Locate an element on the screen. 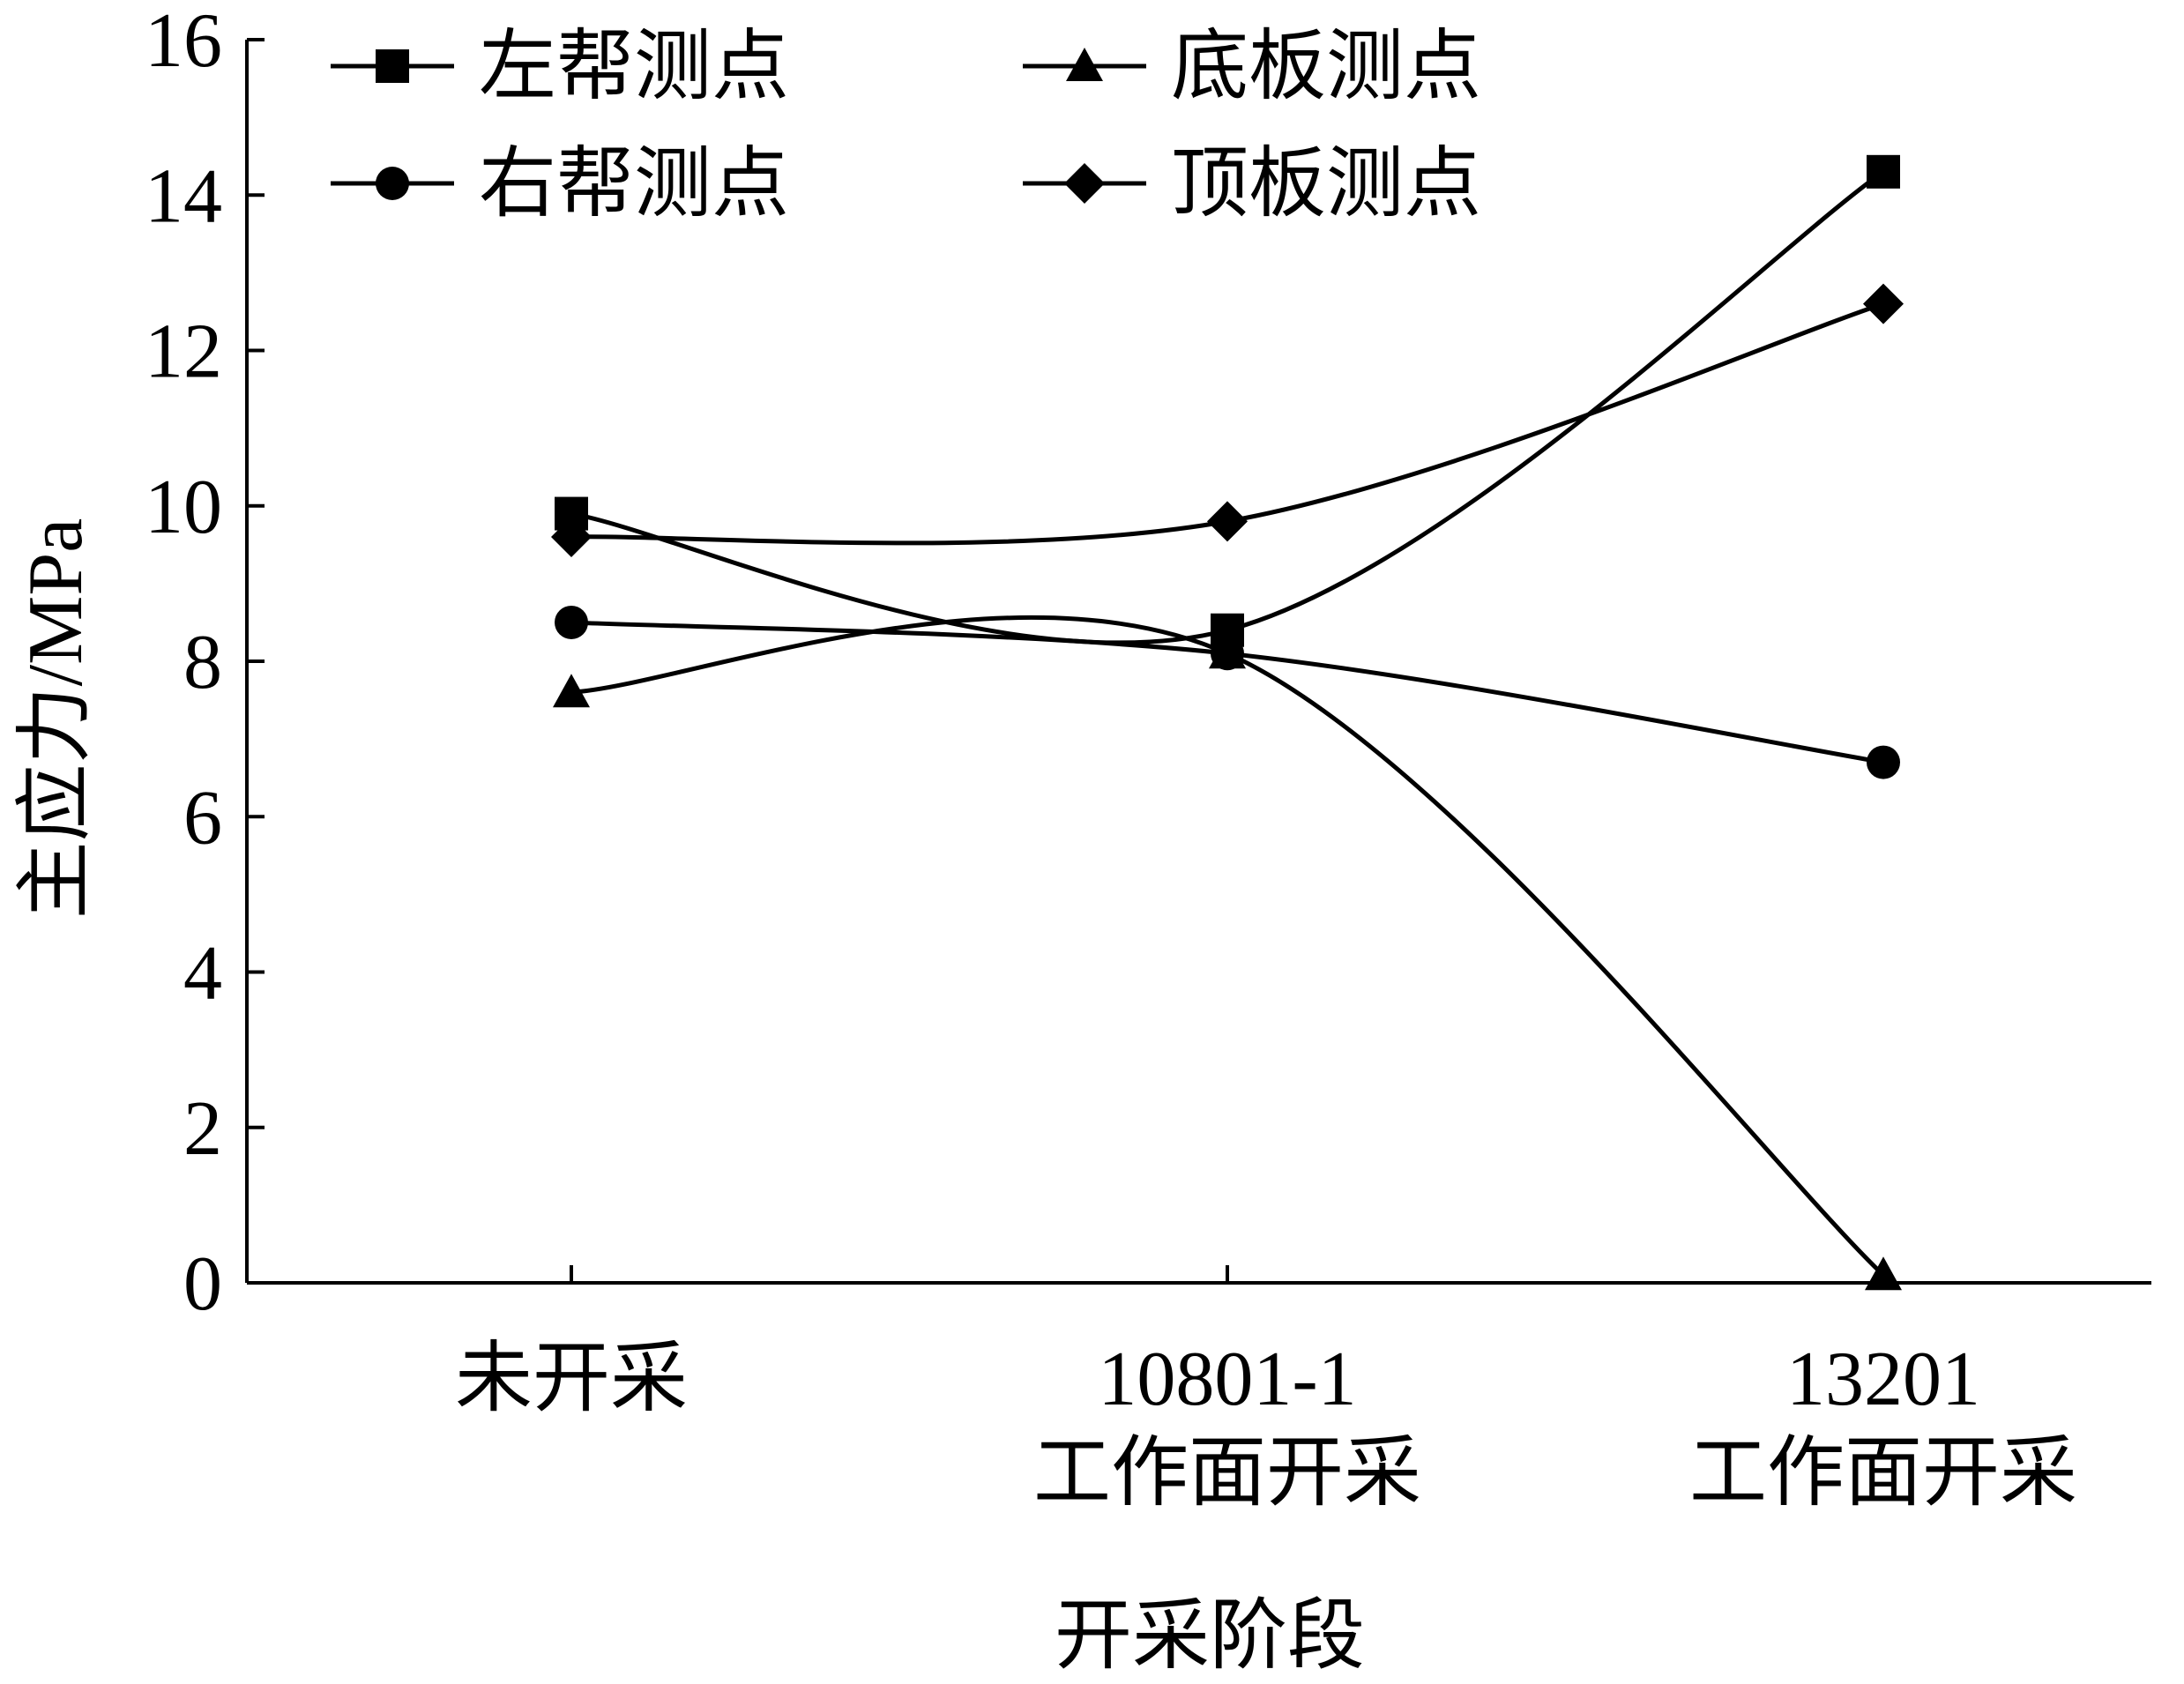  x-tick-label: 10801-1 is located at coordinates (1227, 1379).